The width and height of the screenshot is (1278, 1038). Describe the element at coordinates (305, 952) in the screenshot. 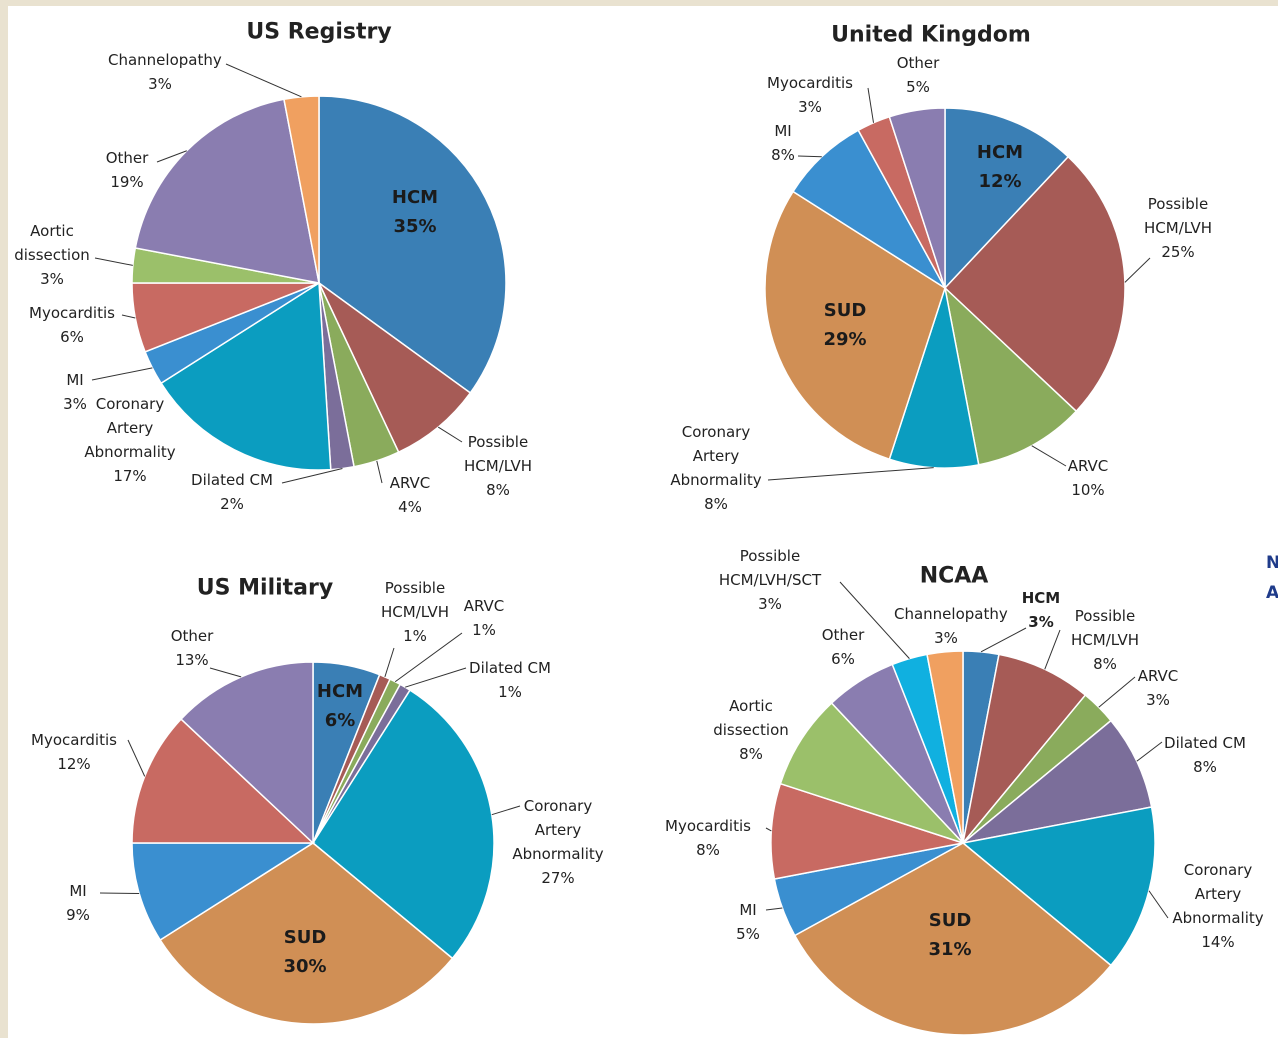

I see `slice-label: SUD 30%` at that location.